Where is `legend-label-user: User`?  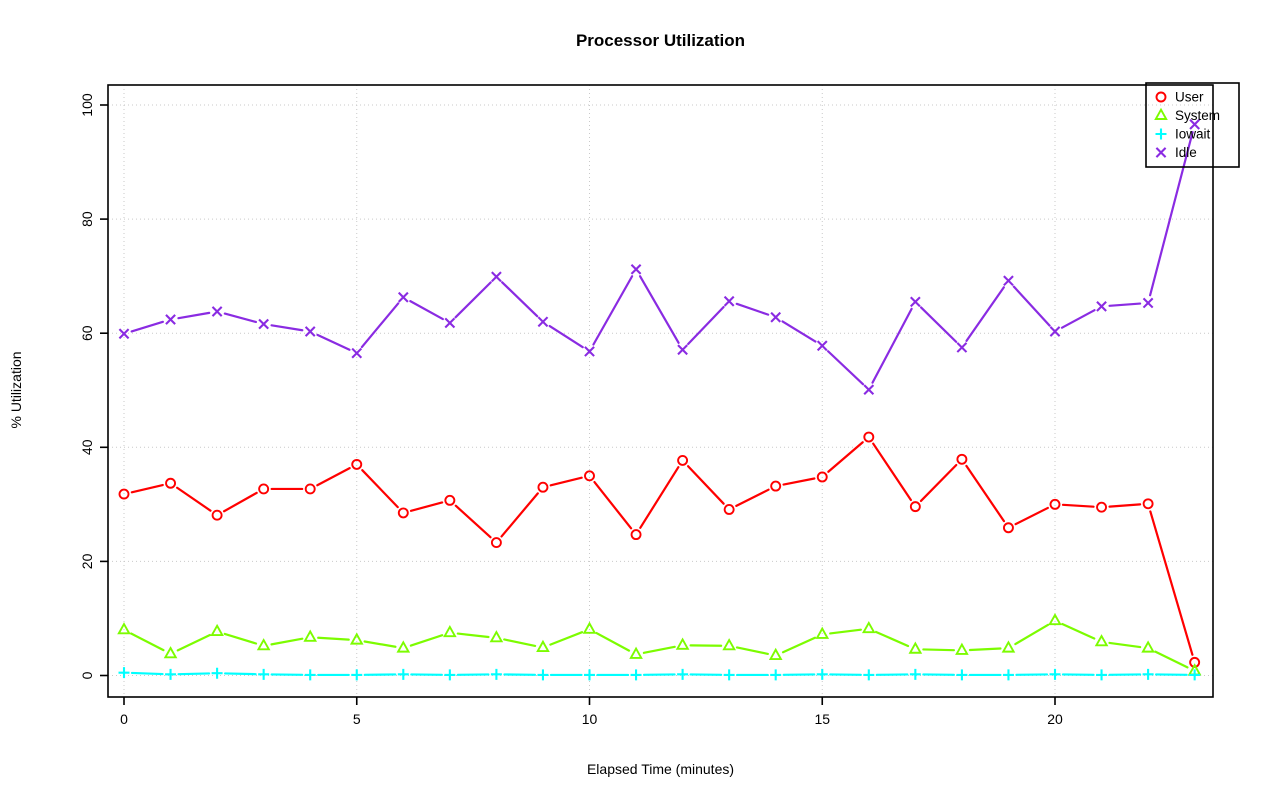 legend-label-user: User is located at coordinates (1189, 97).